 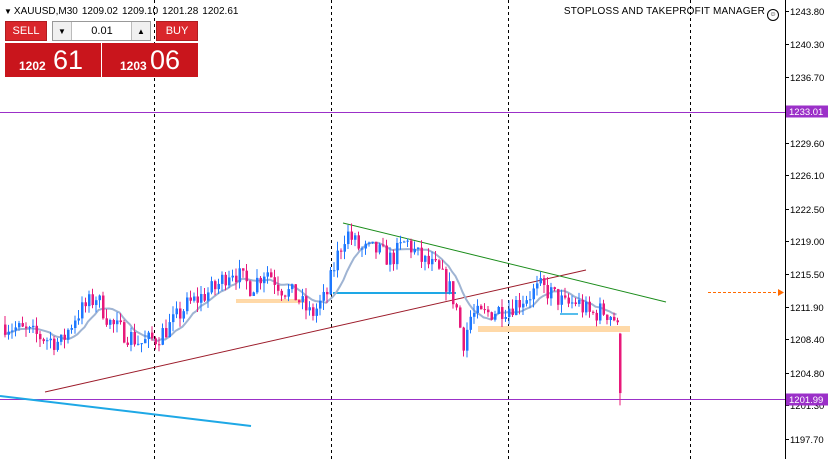 I want to click on lot-decrease-icon: ▼, so click(x=62, y=31).